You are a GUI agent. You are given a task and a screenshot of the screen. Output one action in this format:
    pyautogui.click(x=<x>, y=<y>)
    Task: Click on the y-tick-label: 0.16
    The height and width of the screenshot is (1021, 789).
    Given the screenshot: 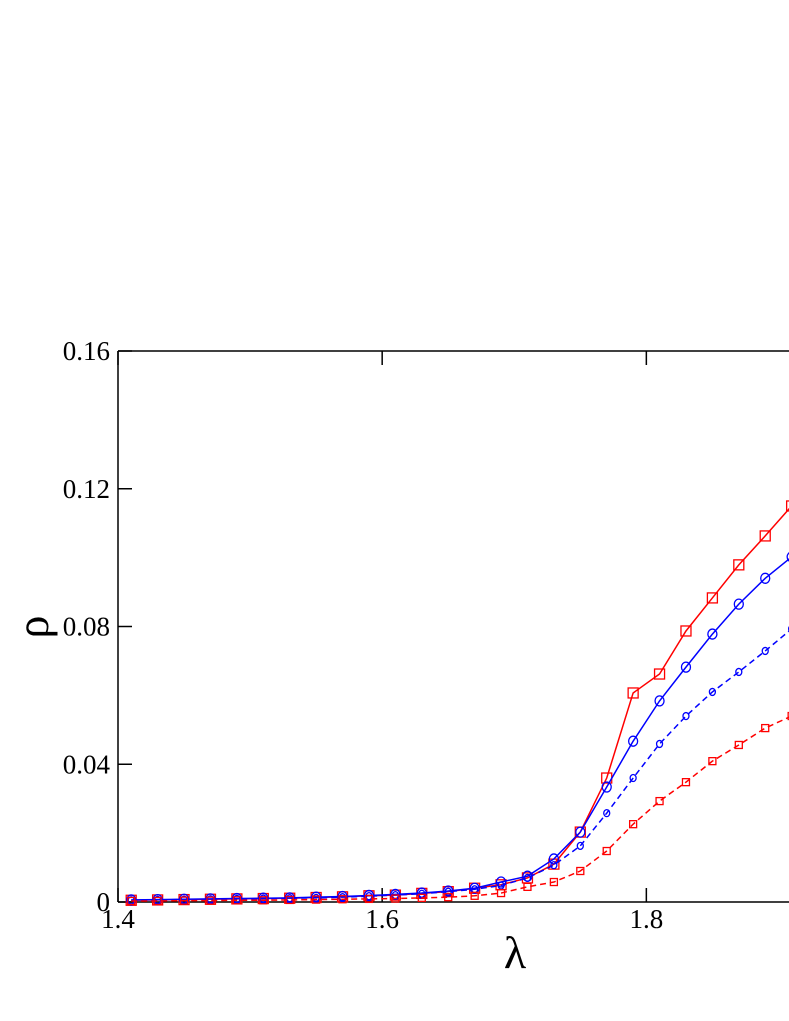 What is the action you would take?
    pyautogui.click(x=86, y=351)
    